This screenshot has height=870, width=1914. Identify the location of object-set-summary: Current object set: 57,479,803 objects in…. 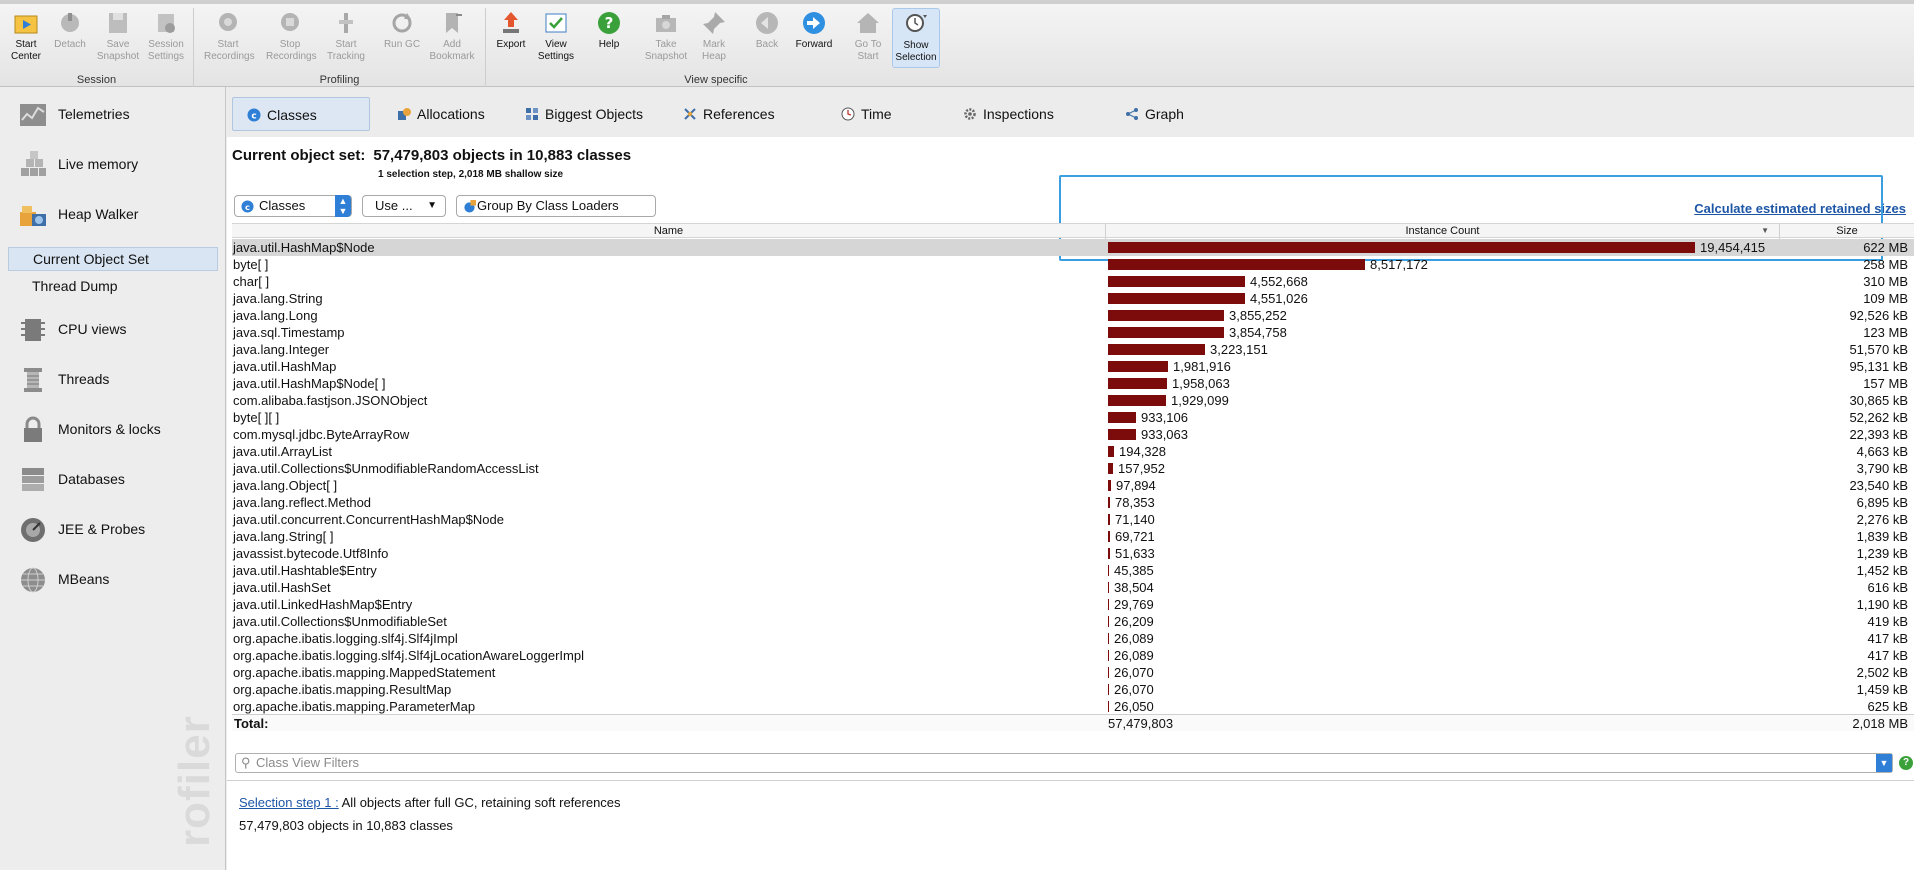
(431, 155).